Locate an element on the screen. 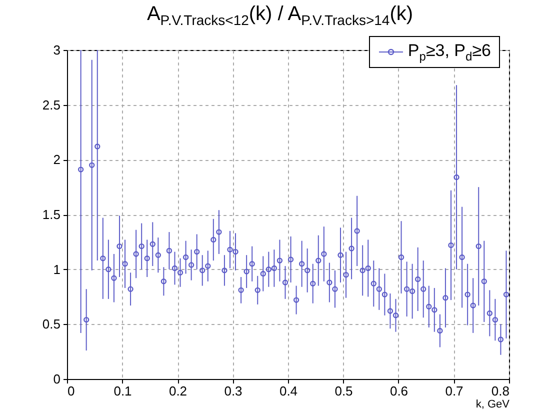 The image size is (560, 413). x-tick-label: 0.1 is located at coordinates (123, 391).